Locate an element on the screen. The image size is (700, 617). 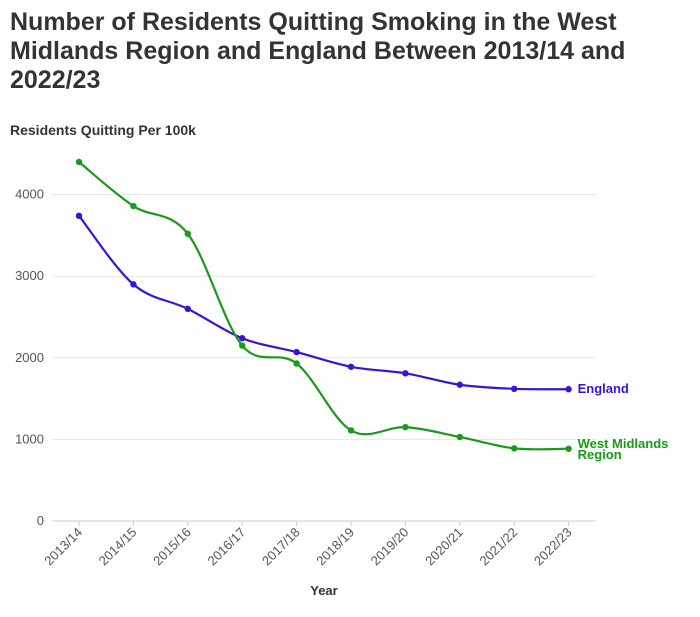
x-tick-label: 2022/23 is located at coordinates (553, 547).